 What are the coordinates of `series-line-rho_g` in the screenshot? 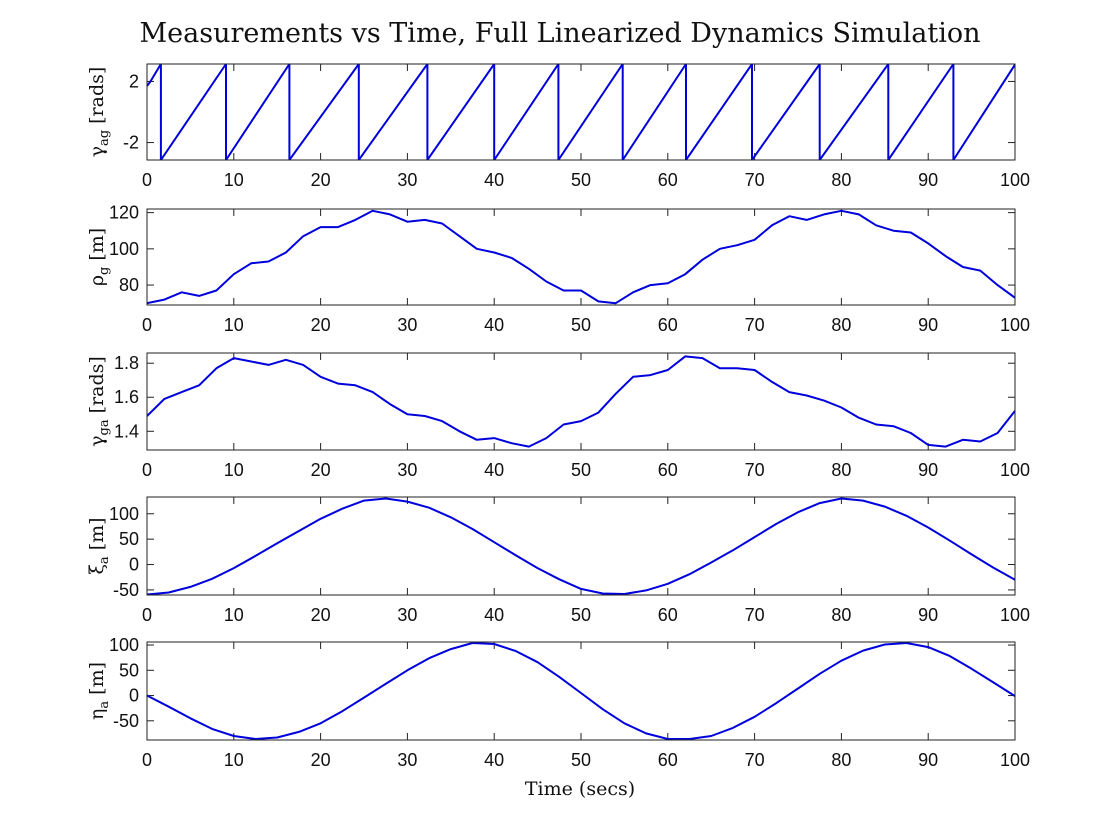 It's located at (581, 257).